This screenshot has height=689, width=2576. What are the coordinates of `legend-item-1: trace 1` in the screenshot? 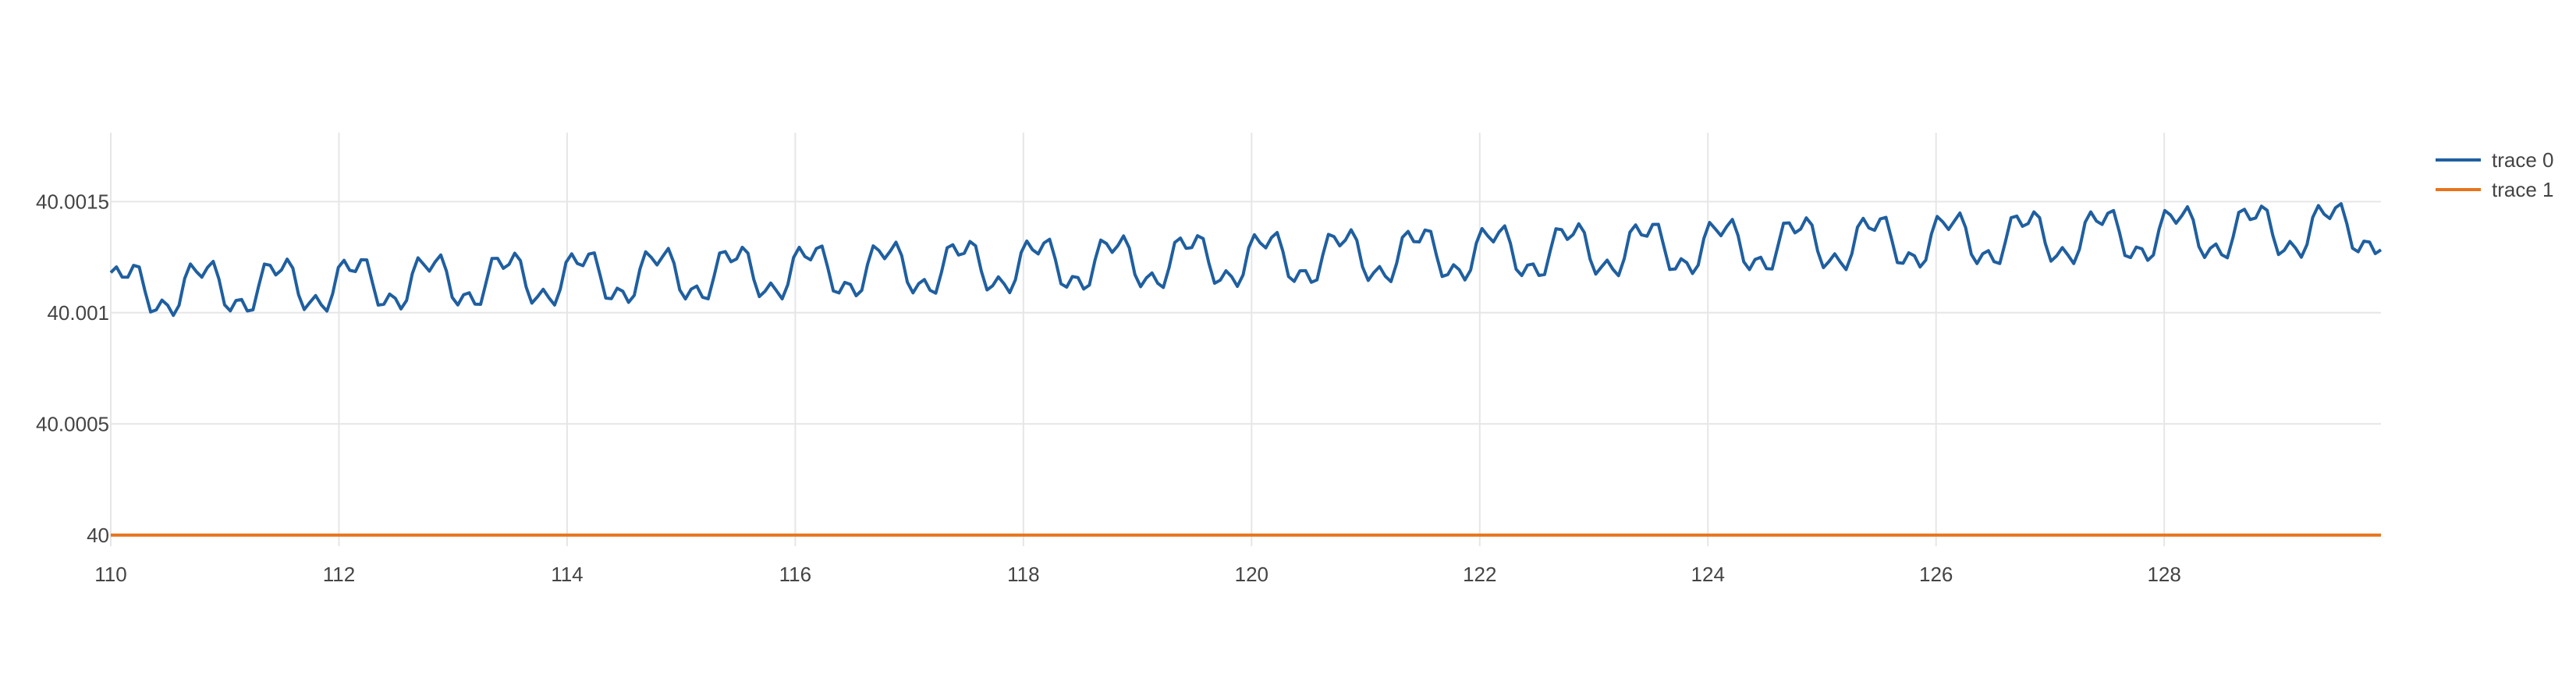 It's located at (2495, 189).